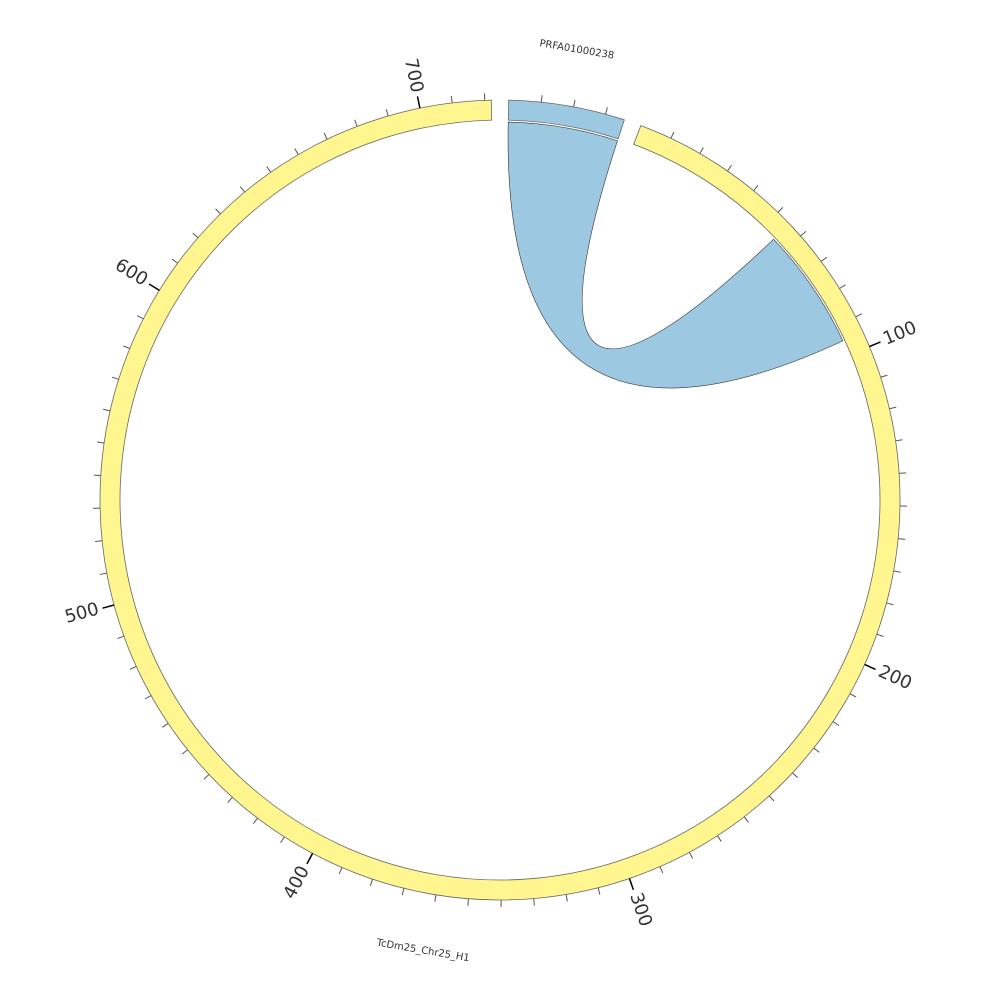  I want to click on tick-label: 400, so click(296, 882).